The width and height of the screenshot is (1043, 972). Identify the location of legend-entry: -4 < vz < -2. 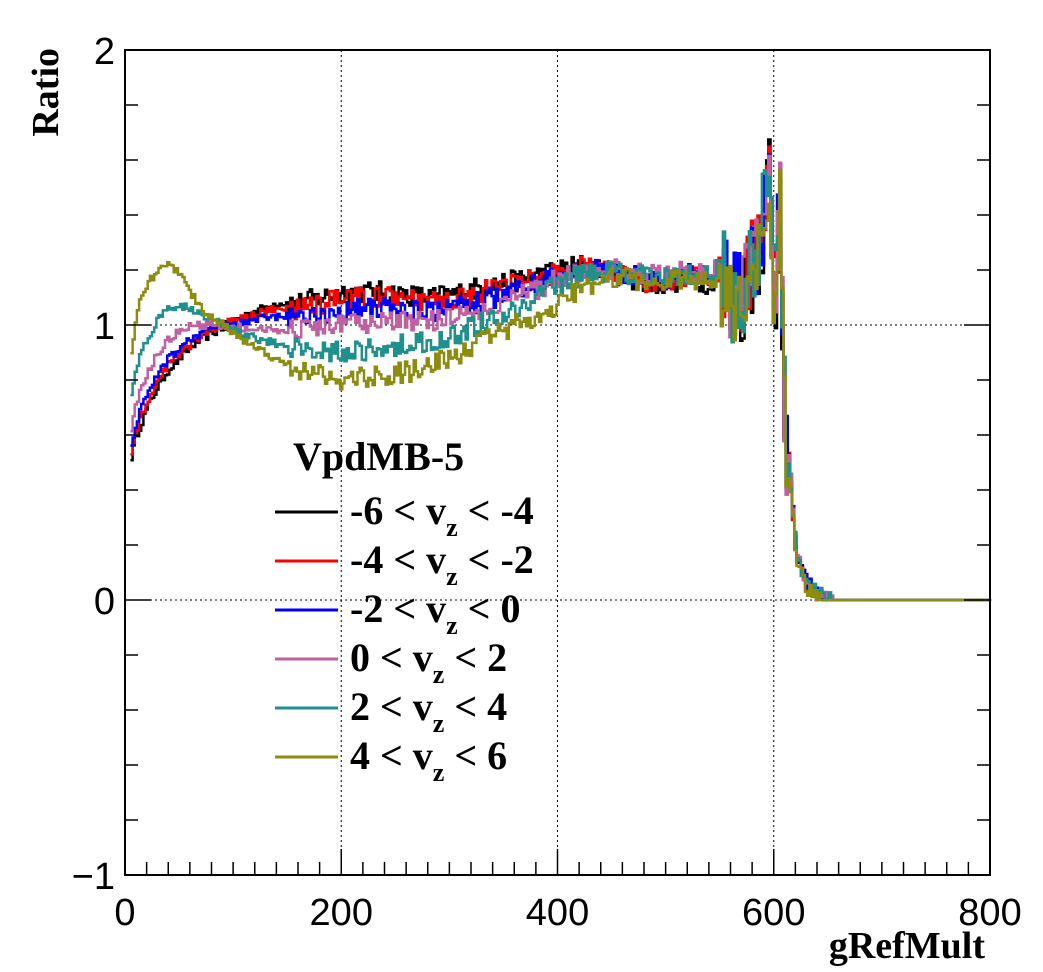
(442, 564).